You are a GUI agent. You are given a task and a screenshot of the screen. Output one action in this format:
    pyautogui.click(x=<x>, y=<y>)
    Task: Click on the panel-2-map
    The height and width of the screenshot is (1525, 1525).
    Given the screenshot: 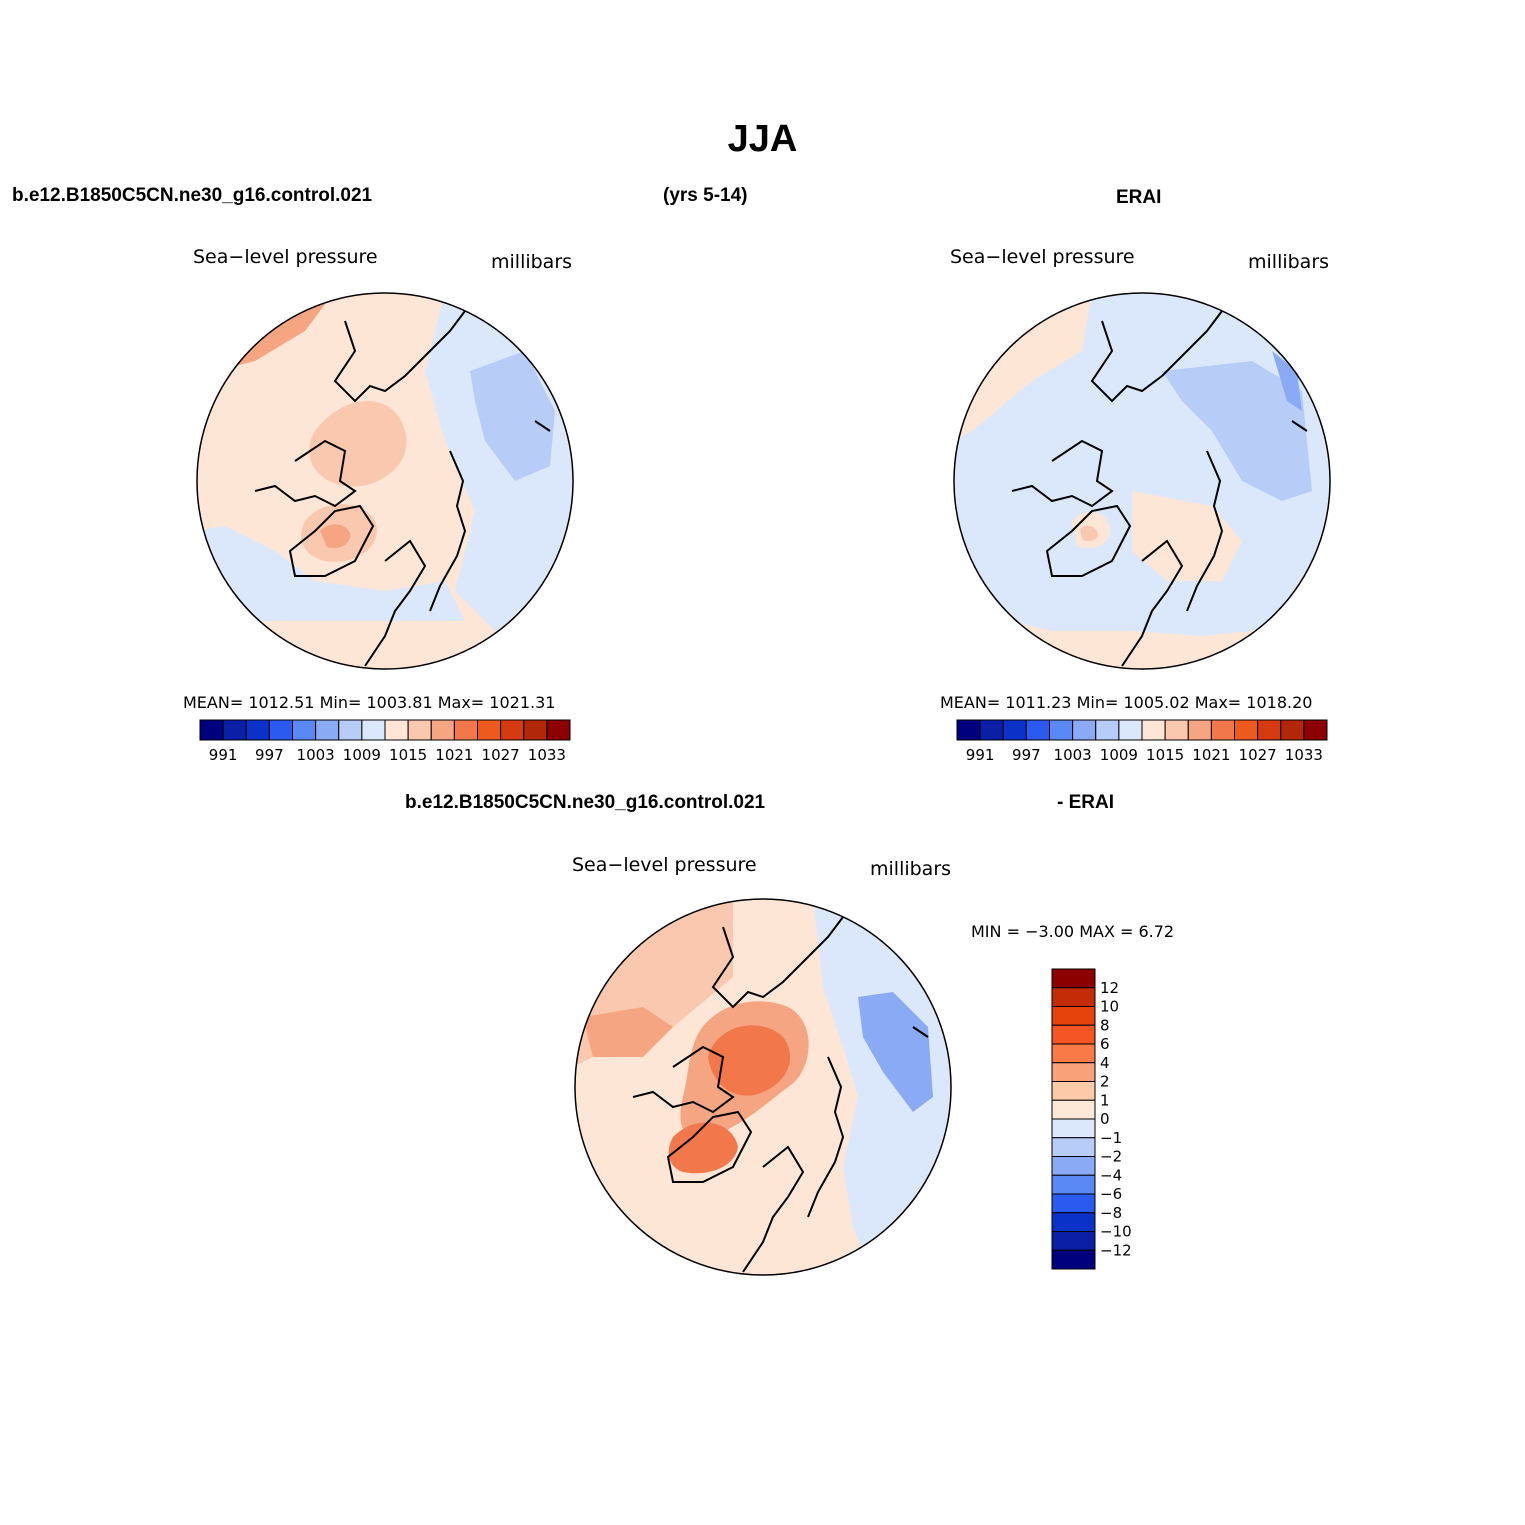 What is the action you would take?
    pyautogui.click(x=1142, y=481)
    